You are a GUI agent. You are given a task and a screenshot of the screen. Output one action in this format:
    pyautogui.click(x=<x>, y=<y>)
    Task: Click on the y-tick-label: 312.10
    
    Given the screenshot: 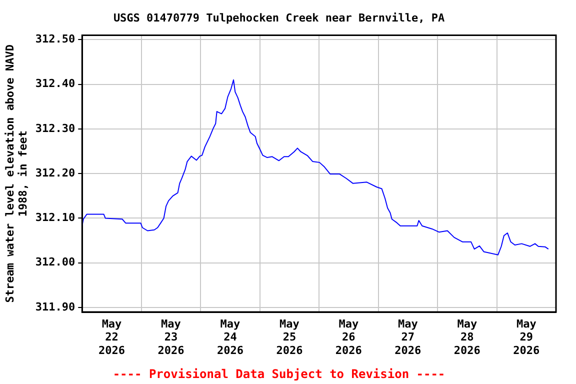 What is the action you would take?
    pyautogui.click(x=55, y=217)
    